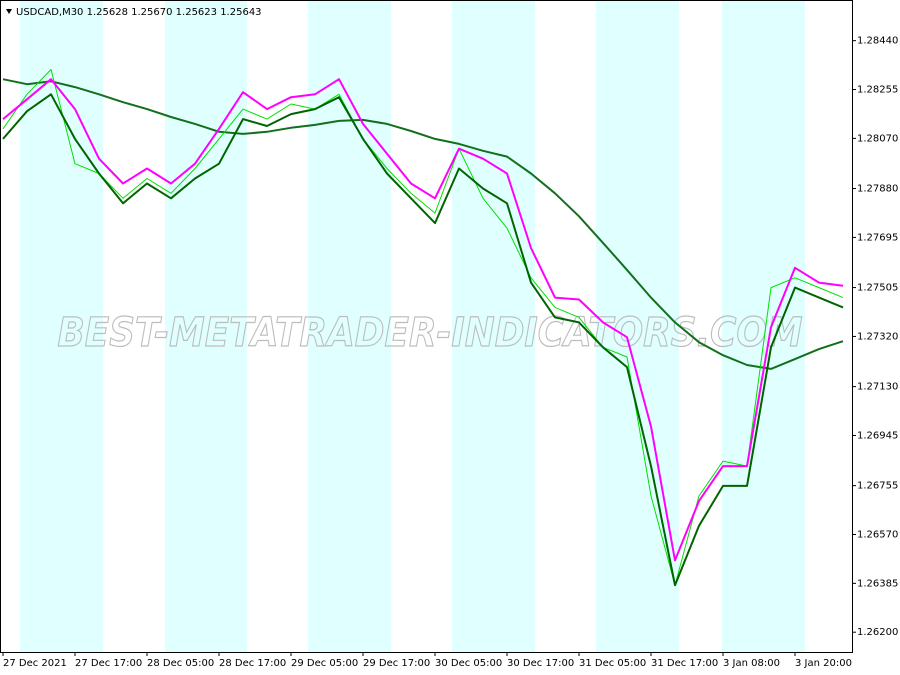  I want to click on x-tick-label: 27 Dec 17:00, so click(108, 663).